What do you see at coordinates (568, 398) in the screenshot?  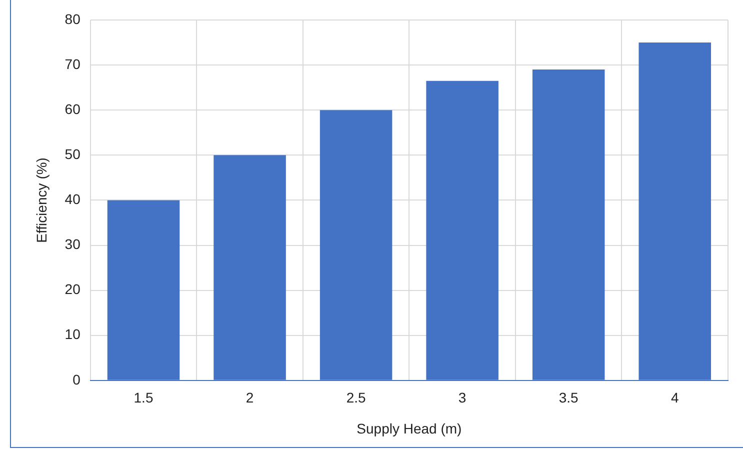 I see `x-tick-label: 3.5` at bounding box center [568, 398].